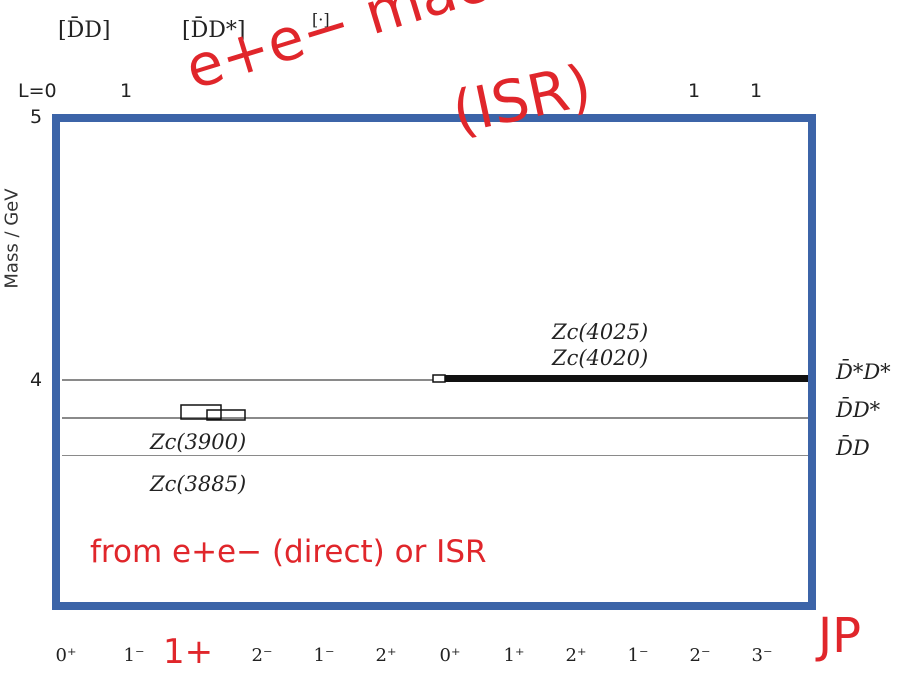 The height and width of the screenshot is (675, 908). I want to click on zc3885-box, so click(226, 415).